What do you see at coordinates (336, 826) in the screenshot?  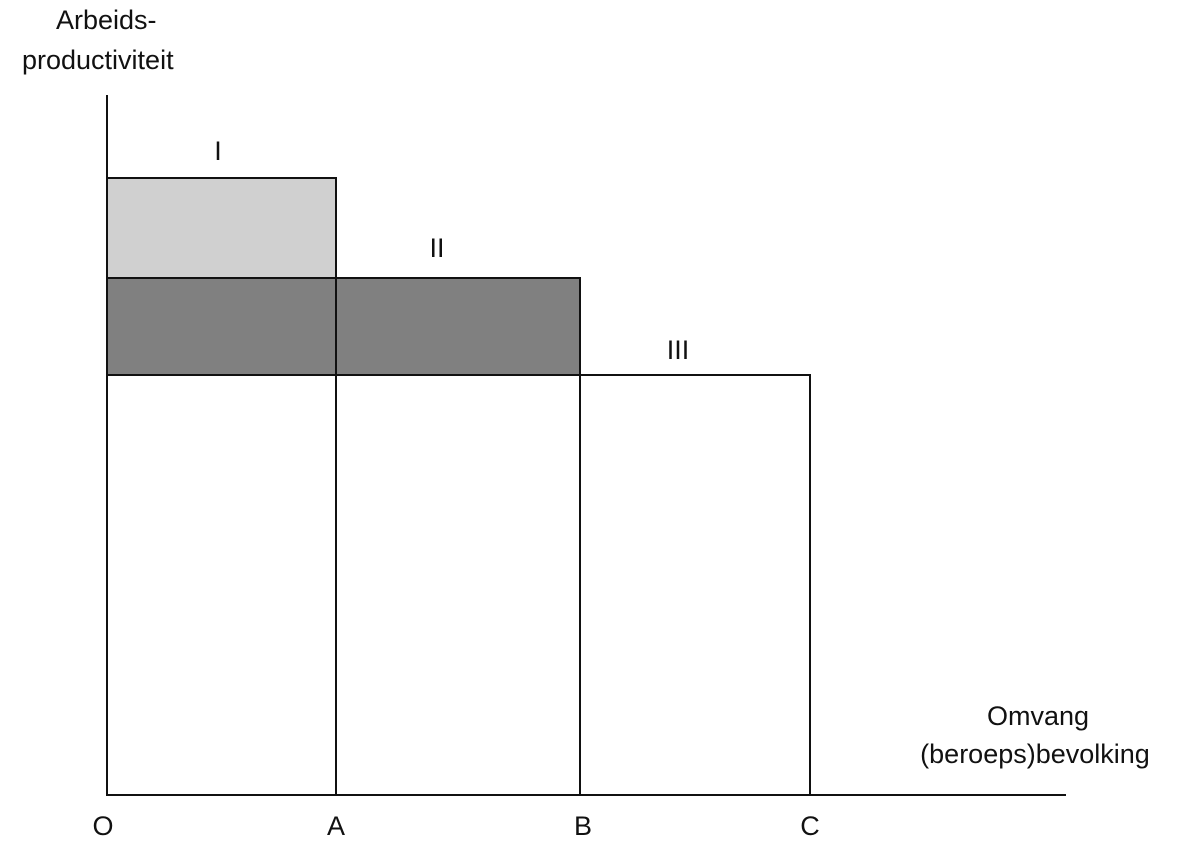 I see `point-label: A` at bounding box center [336, 826].